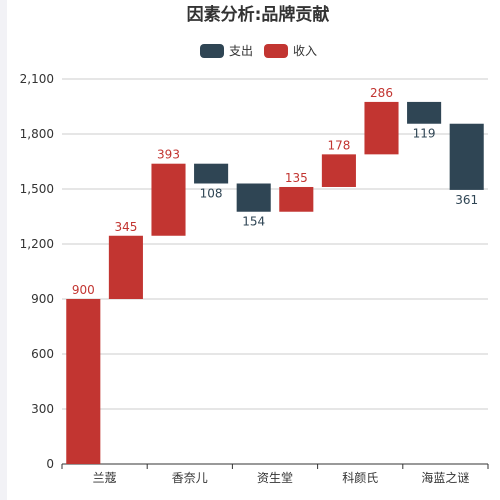 This screenshot has height=500, width=500. What do you see at coordinates (445, 477) in the screenshot?
I see `x-tick-label: 海蓝之谜` at bounding box center [445, 477].